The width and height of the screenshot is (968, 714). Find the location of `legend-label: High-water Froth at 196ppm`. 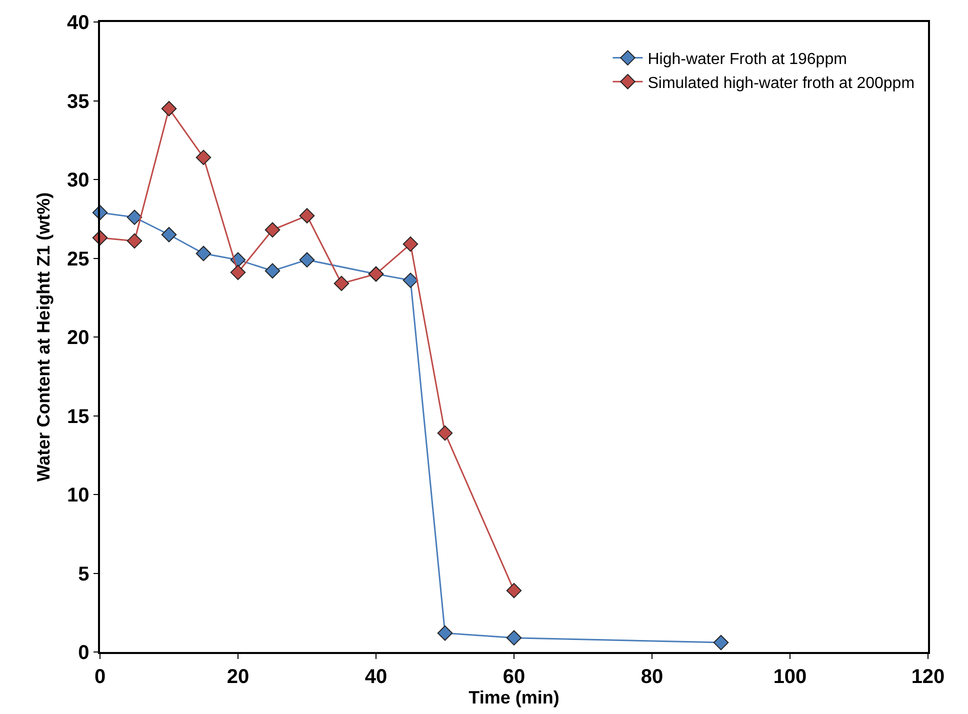

legend-label: High-water Froth at 196ppm is located at coordinates (747, 59).